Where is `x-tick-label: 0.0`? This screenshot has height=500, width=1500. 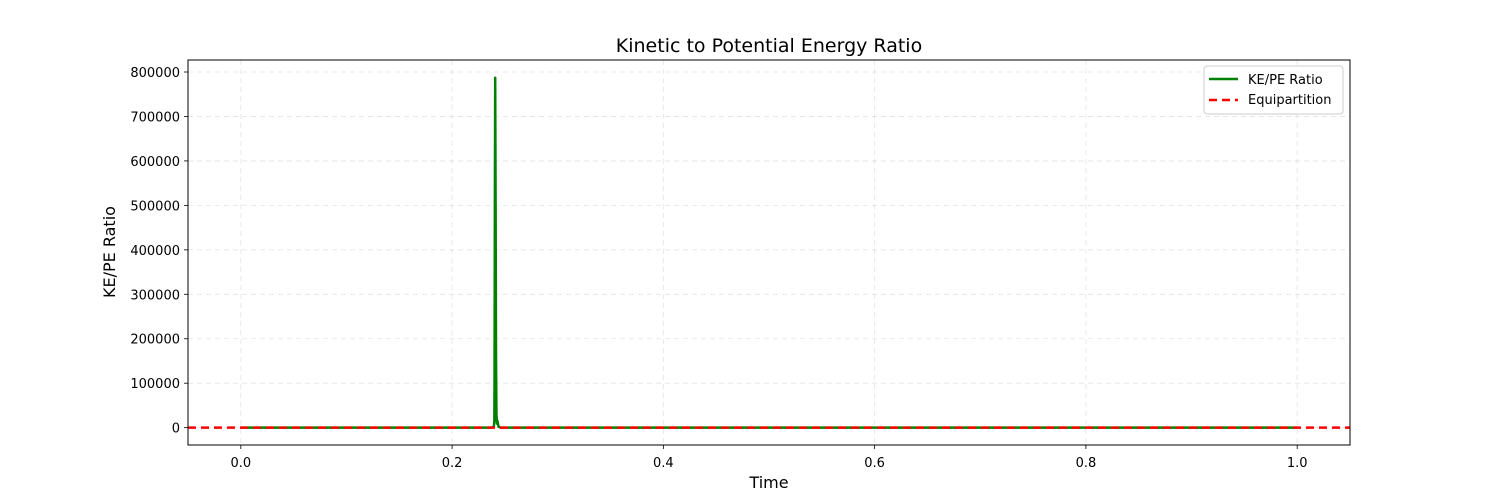 x-tick-label: 0.0 is located at coordinates (240, 463).